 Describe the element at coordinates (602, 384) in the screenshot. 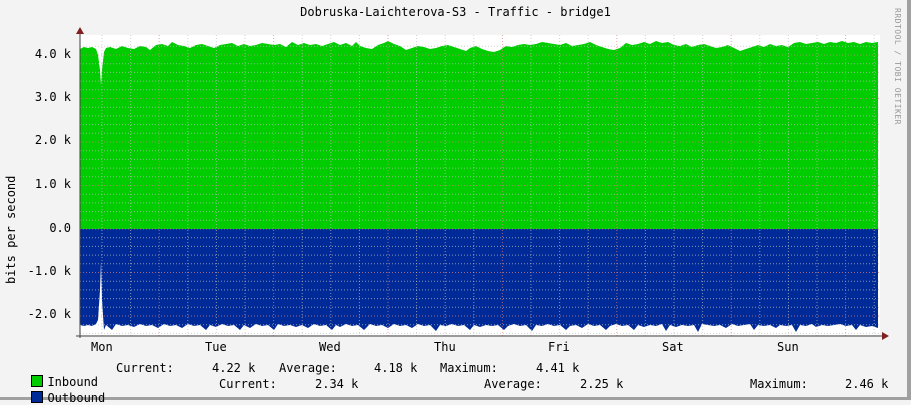

I see `outbound-average-value: 2.25 k` at that location.